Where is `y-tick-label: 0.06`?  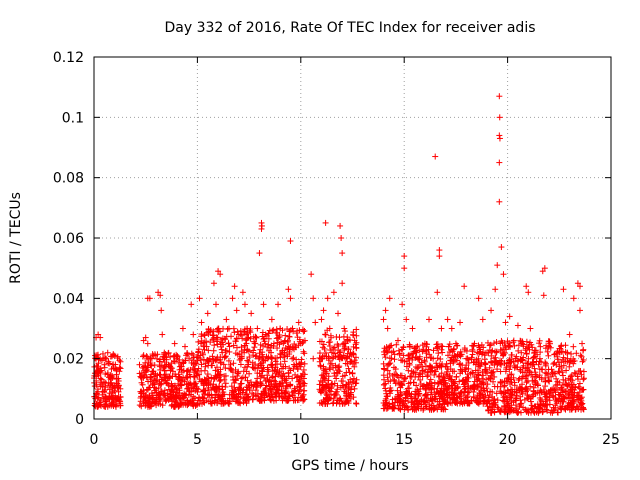 y-tick-label: 0.06 is located at coordinates (68, 239).